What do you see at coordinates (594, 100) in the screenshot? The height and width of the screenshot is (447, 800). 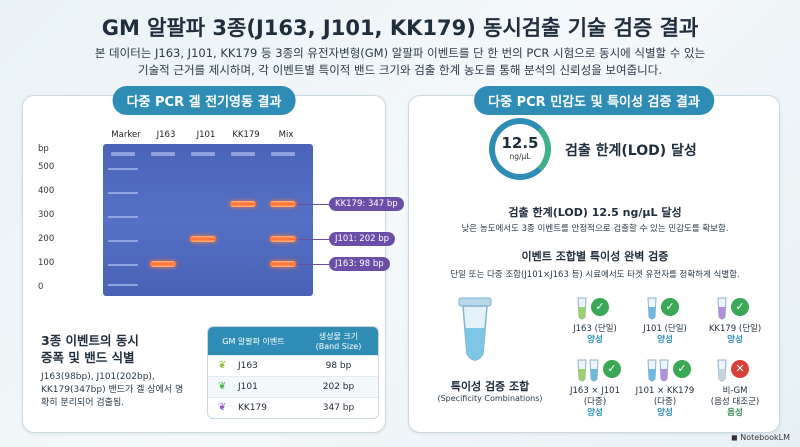 I see `sensitivity-panel-heading: 다중 PCR 민감도 및 특이성 검증 결과` at bounding box center [594, 100].